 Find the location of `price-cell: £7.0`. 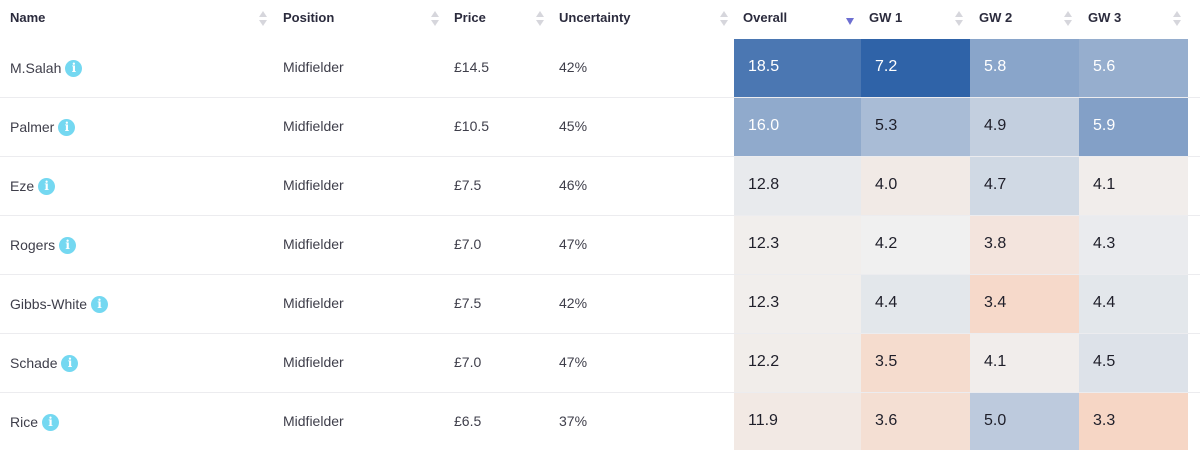

price-cell: £7.0 is located at coordinates (498, 245).